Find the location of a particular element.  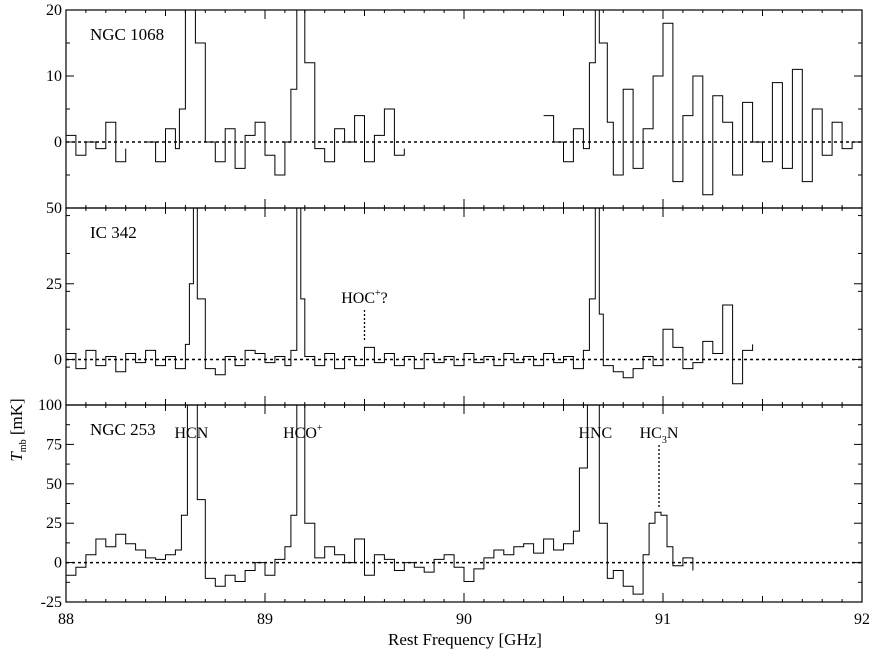

panel-source-label: NGC 1068 is located at coordinates (127, 34).